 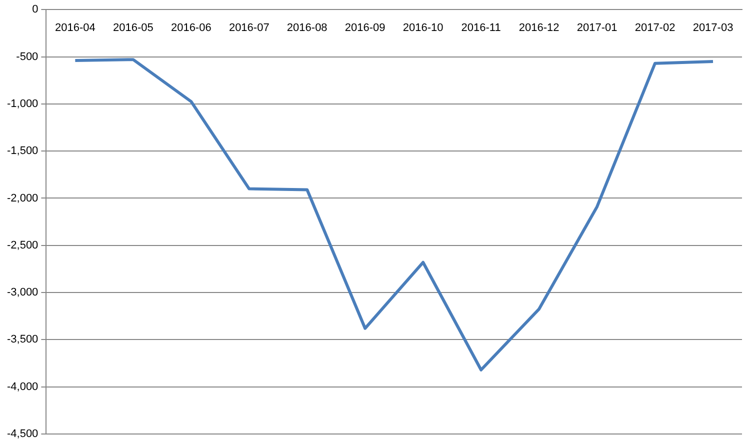 I want to click on y-tick-label: -1,500, so click(x=22, y=151).